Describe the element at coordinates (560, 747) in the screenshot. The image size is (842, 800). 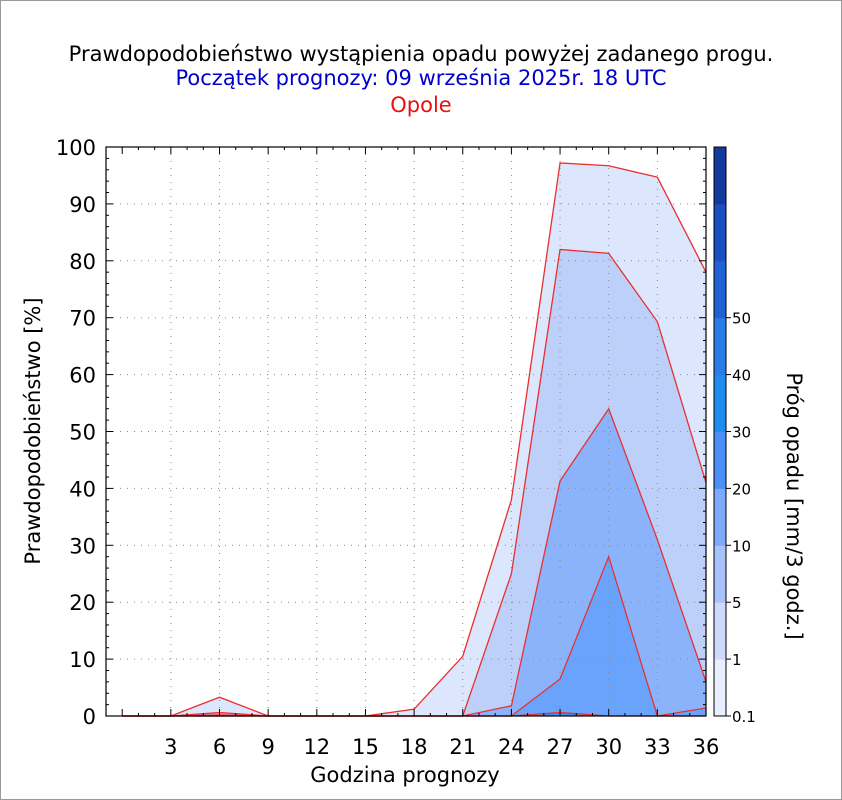
I see `x-tick-label: 27` at that location.